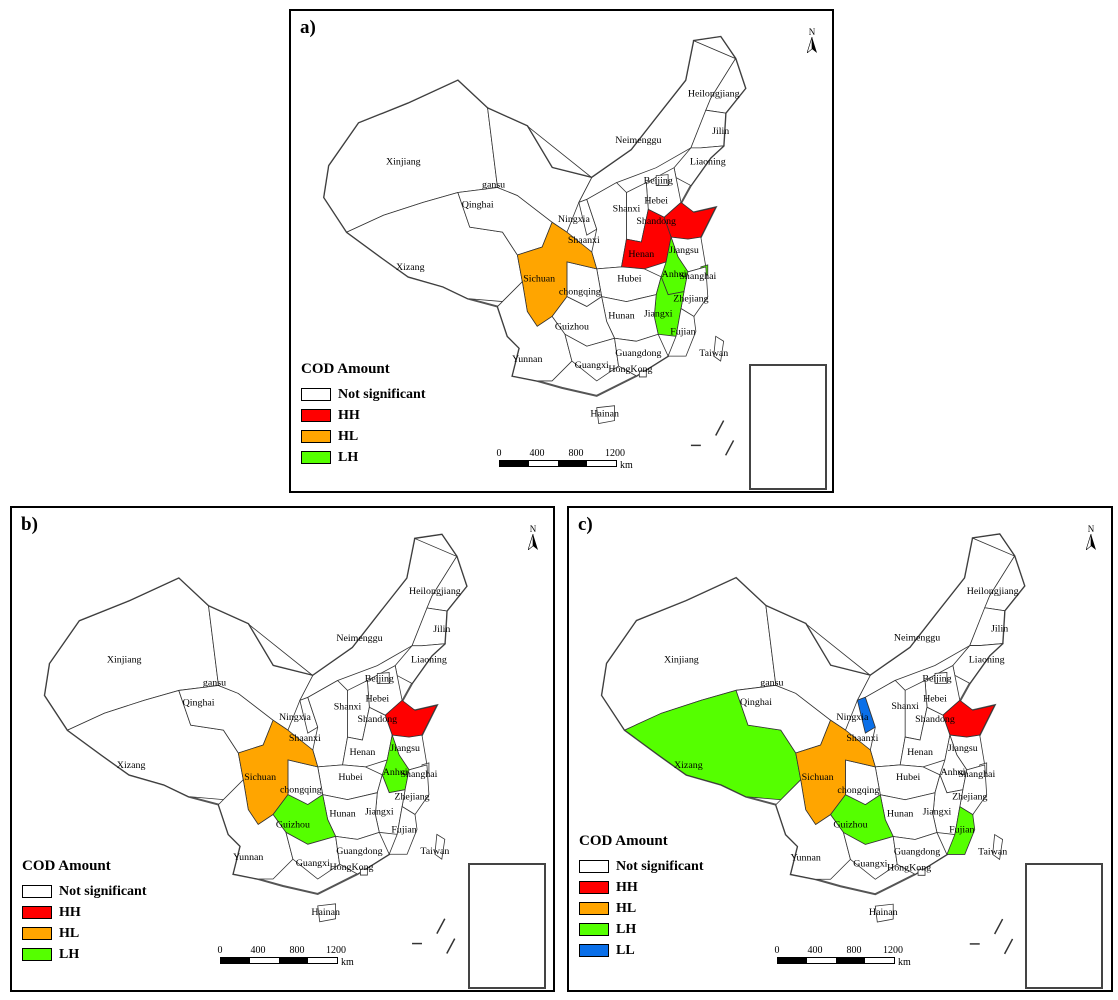  Describe the element at coordinates (377, 719) in the screenshot. I see `province-label-shandong: Shandong` at that location.